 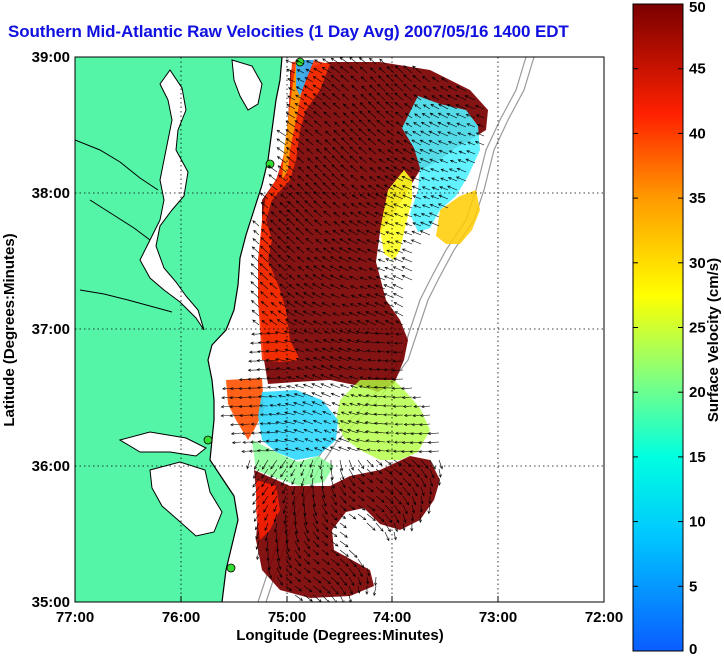 I want to click on colorbar-tick-label: 0, so click(x=693, y=649).